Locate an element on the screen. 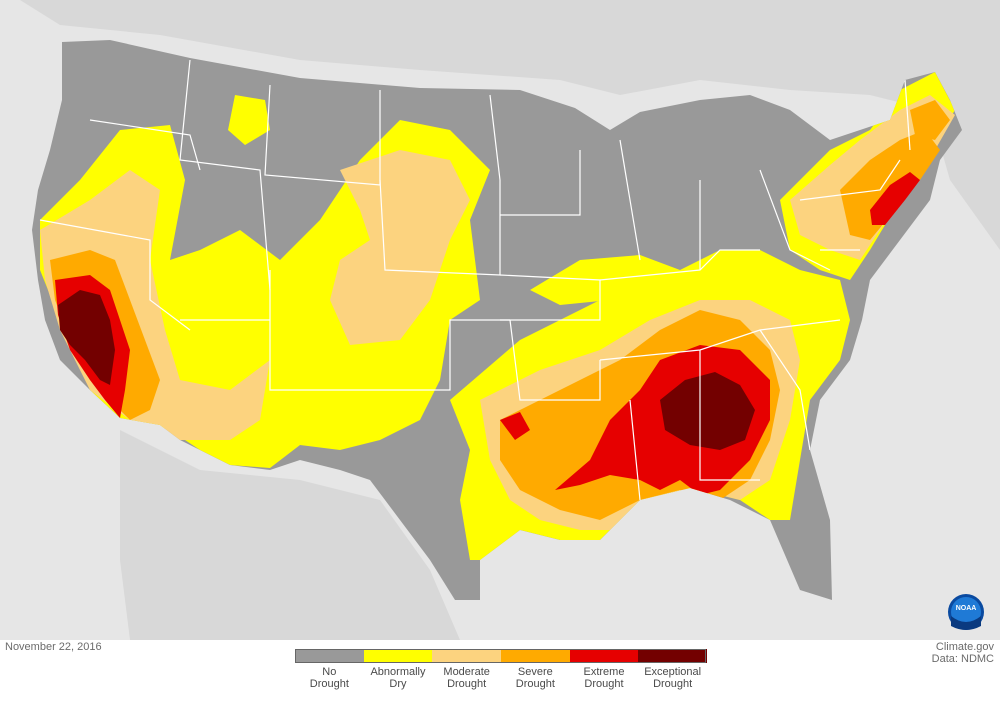  exceptional-drought-southeast is located at coordinates (707, 411).